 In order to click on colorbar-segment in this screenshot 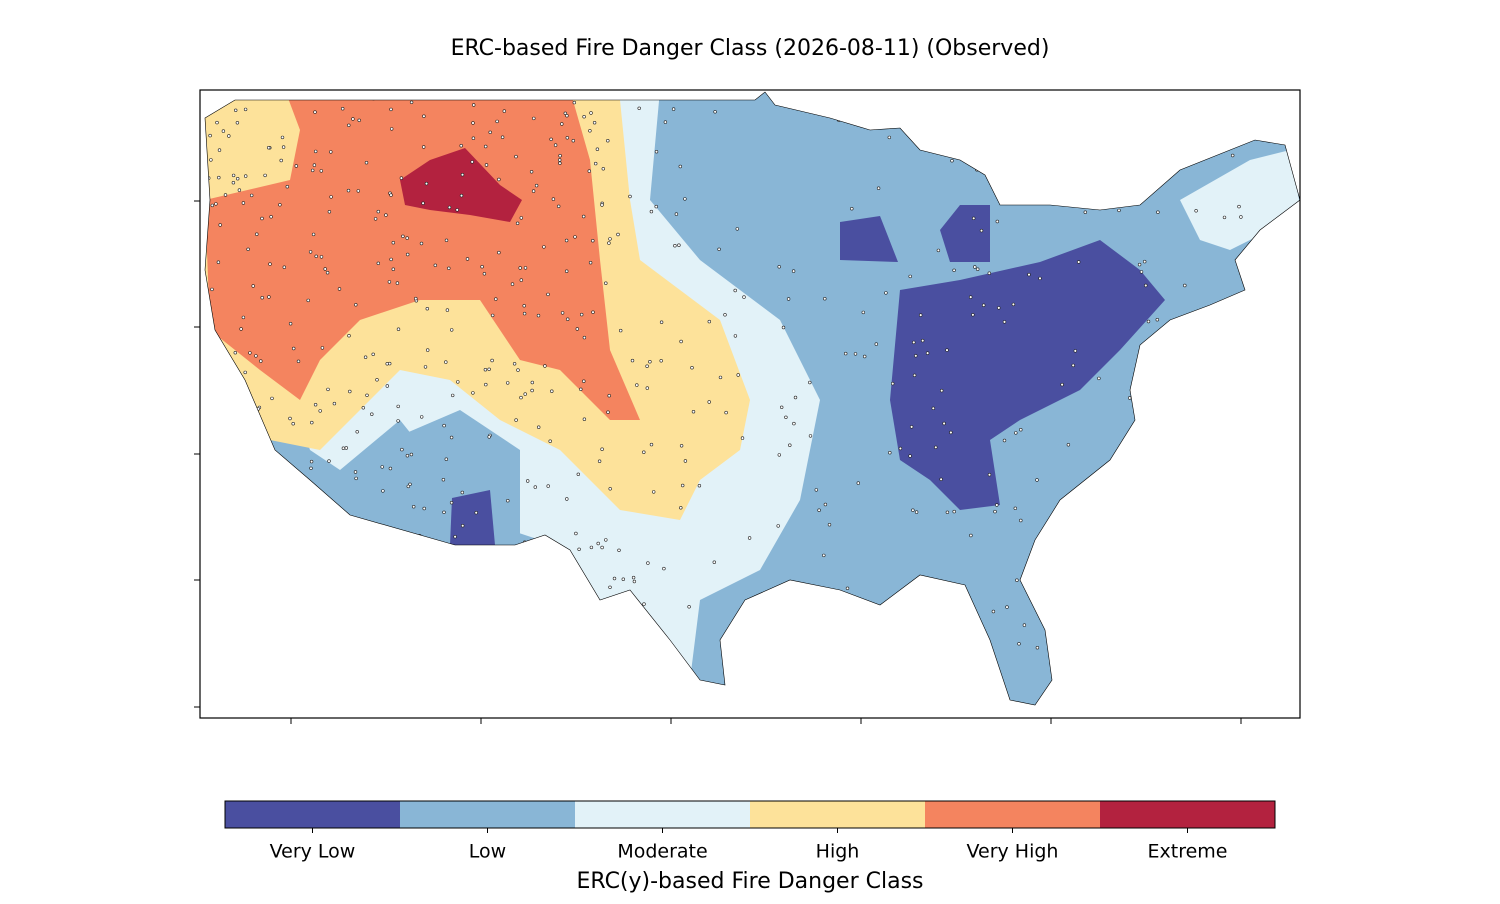, I will do `click(837, 814)`.